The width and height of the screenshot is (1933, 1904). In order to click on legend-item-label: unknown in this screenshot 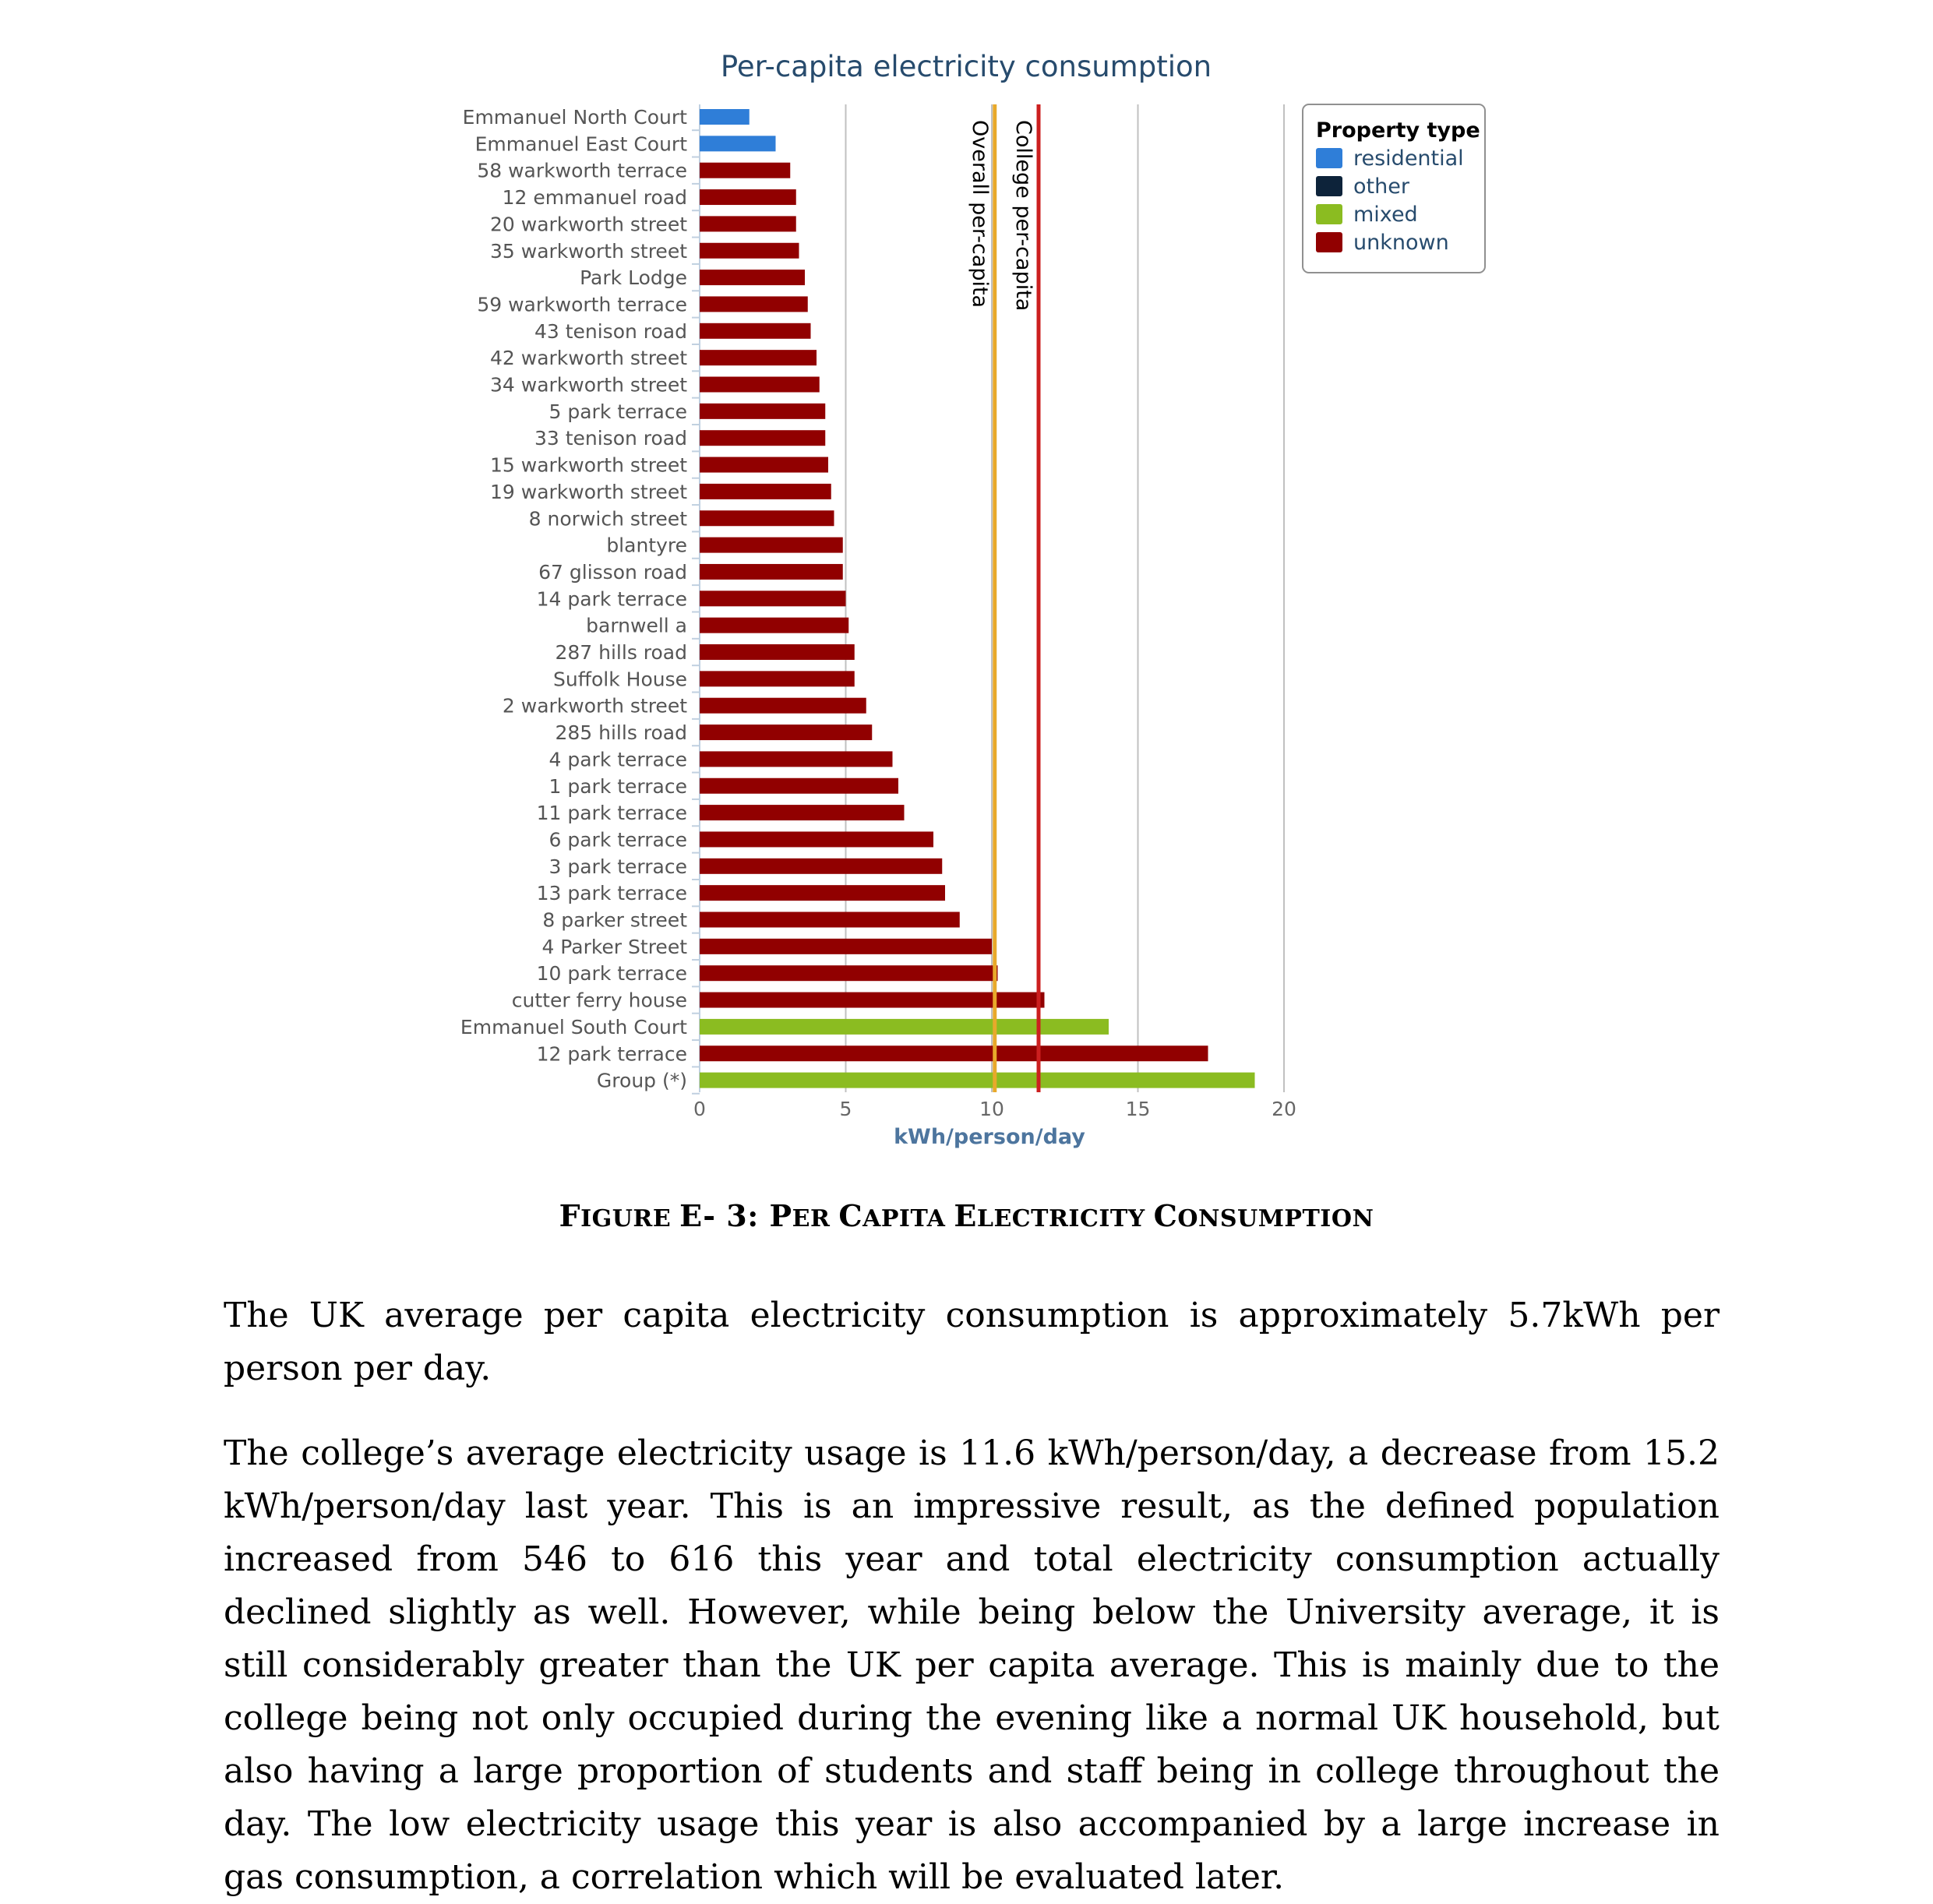, I will do `click(1401, 243)`.